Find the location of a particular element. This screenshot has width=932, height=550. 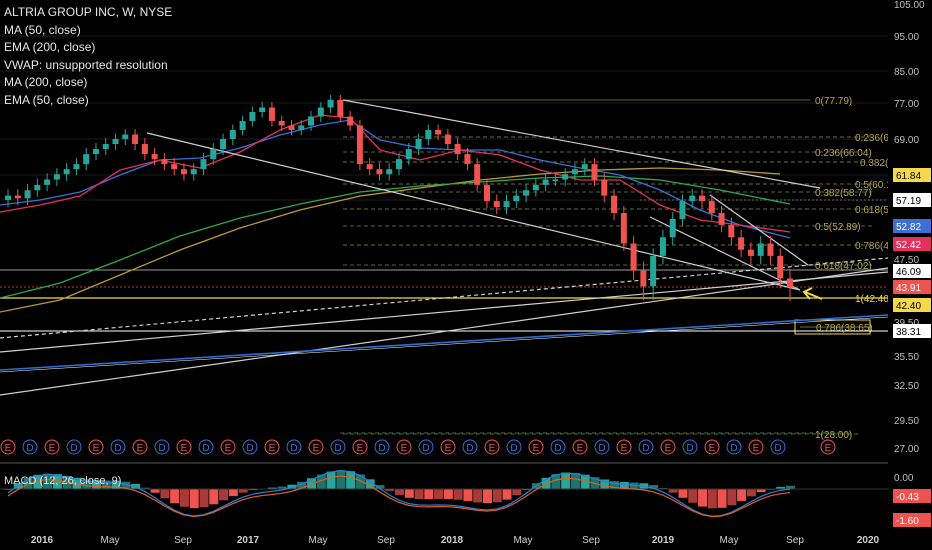

macd-tag is located at coordinates (912, 496).